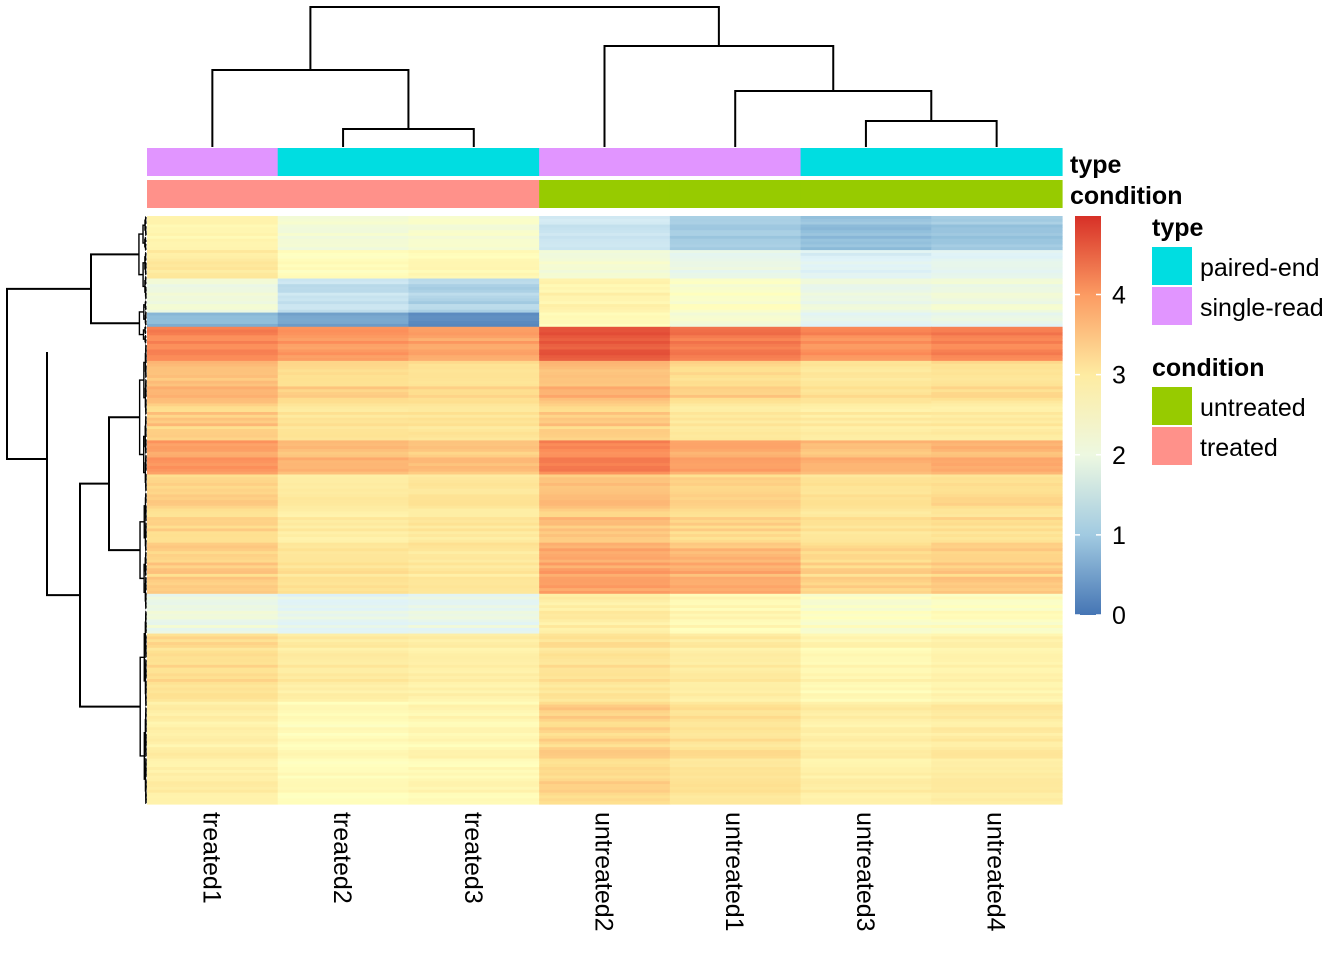 Image resolution: width=1344 pixels, height=960 pixels. What do you see at coordinates (1172, 406) in the screenshot?
I see `untreated-swatch` at bounding box center [1172, 406].